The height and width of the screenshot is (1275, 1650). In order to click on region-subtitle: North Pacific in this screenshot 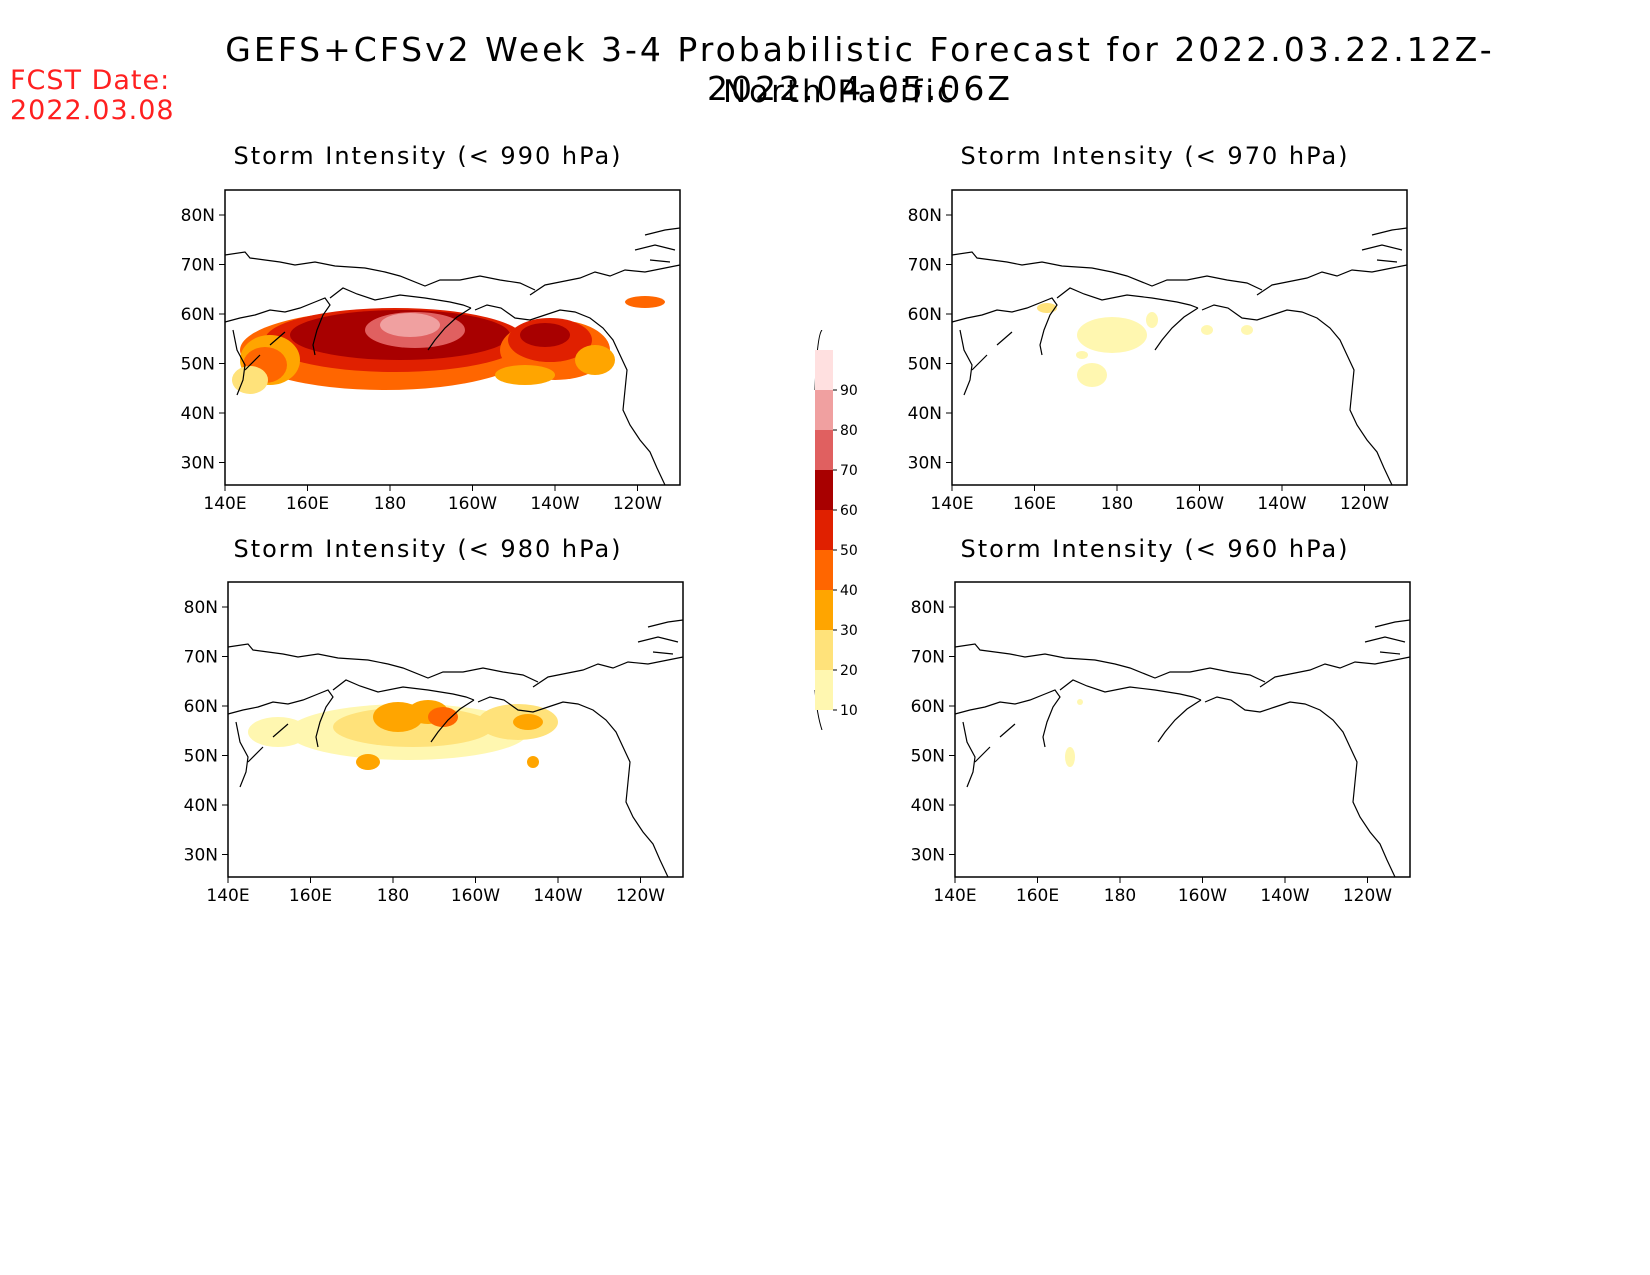, I will do `click(840, 92)`.